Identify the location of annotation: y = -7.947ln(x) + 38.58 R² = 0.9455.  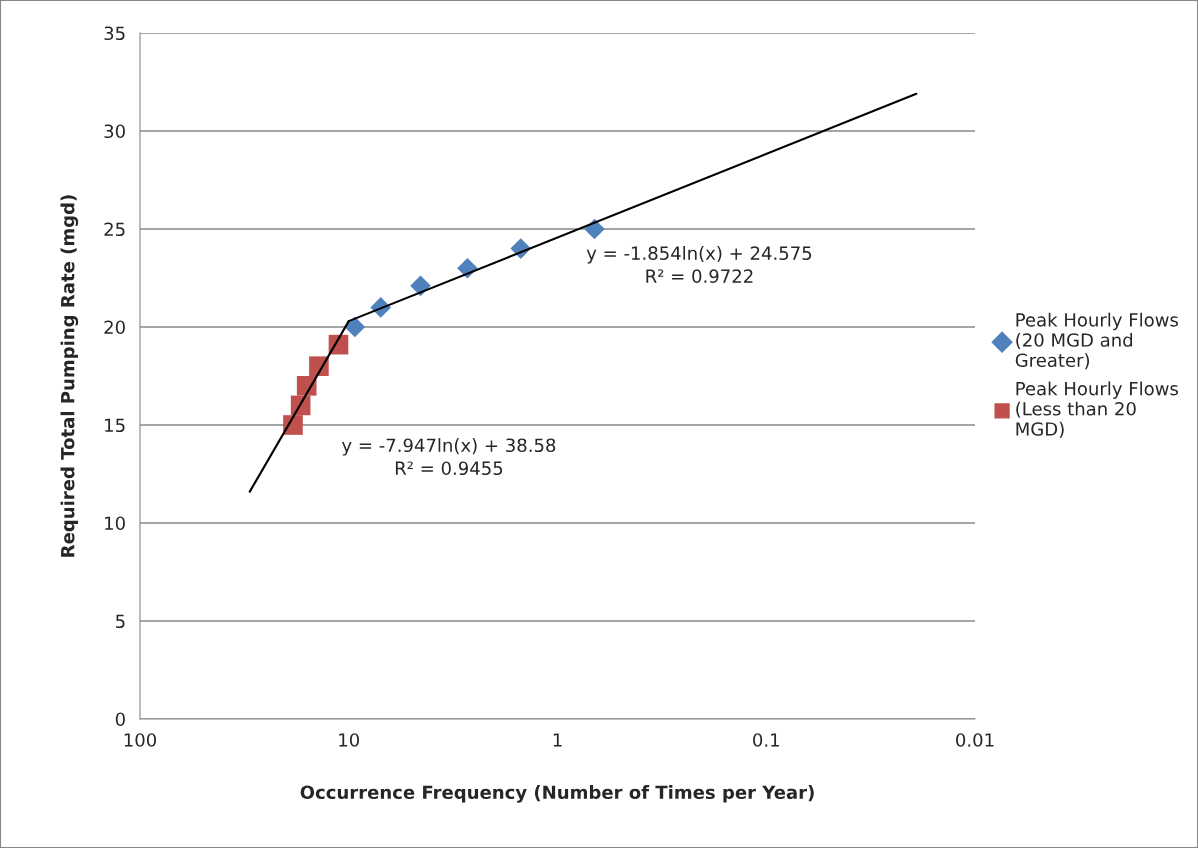
(448, 457).